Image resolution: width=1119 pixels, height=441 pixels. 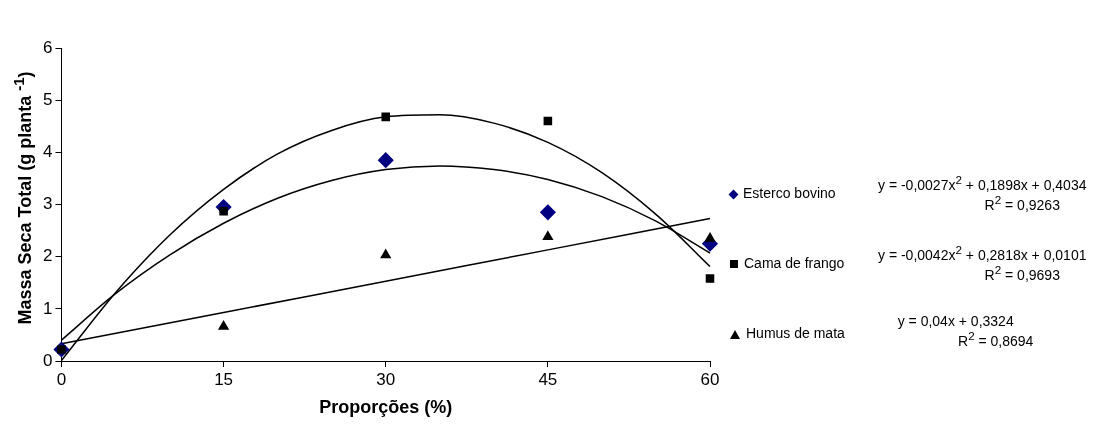 I want to click on x-tick-label: 30, so click(x=386, y=379).